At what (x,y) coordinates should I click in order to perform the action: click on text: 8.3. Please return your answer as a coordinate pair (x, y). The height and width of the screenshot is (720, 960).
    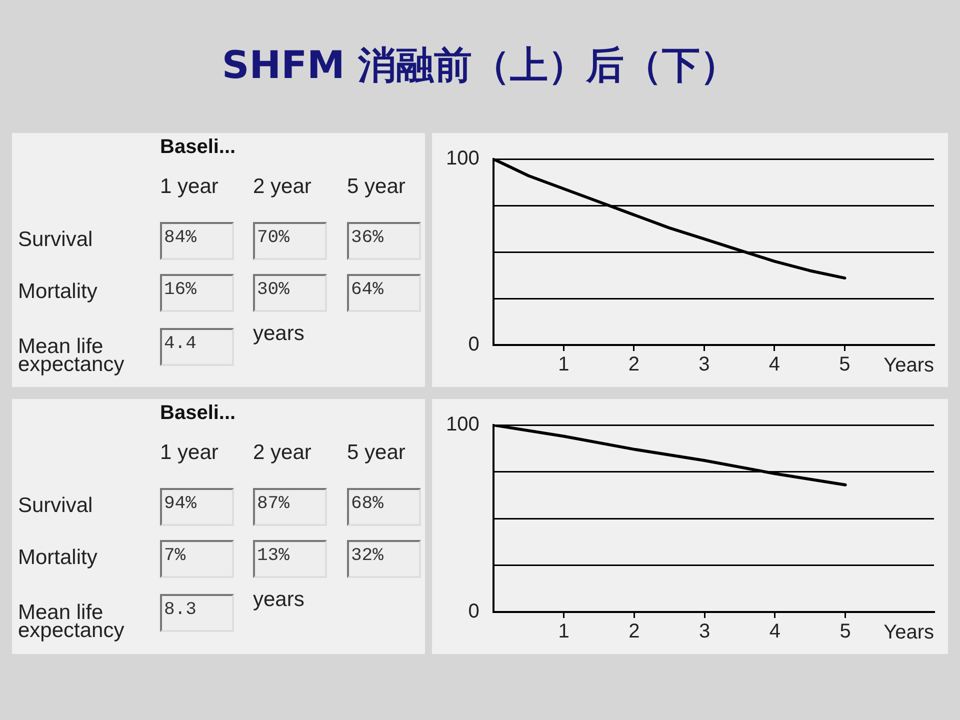
    Looking at the image, I should click on (180, 610).